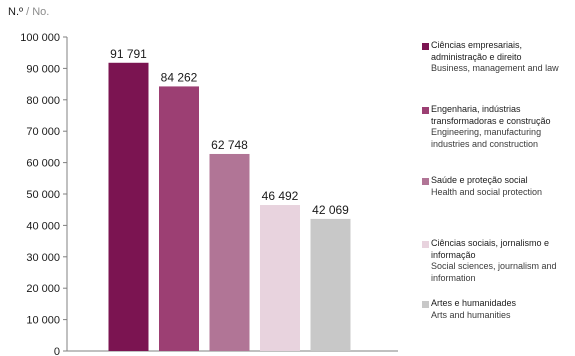 The height and width of the screenshot is (356, 575). I want to click on unit-label-pt: N.º, so click(16, 12).